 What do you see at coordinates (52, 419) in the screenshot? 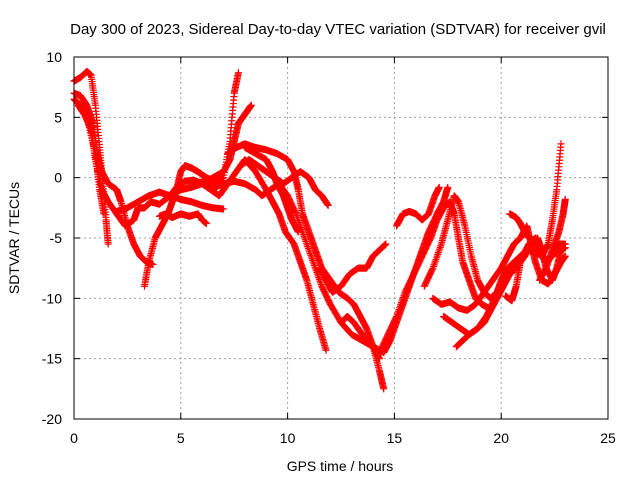
I see `y-tick-label: -20` at bounding box center [52, 419].